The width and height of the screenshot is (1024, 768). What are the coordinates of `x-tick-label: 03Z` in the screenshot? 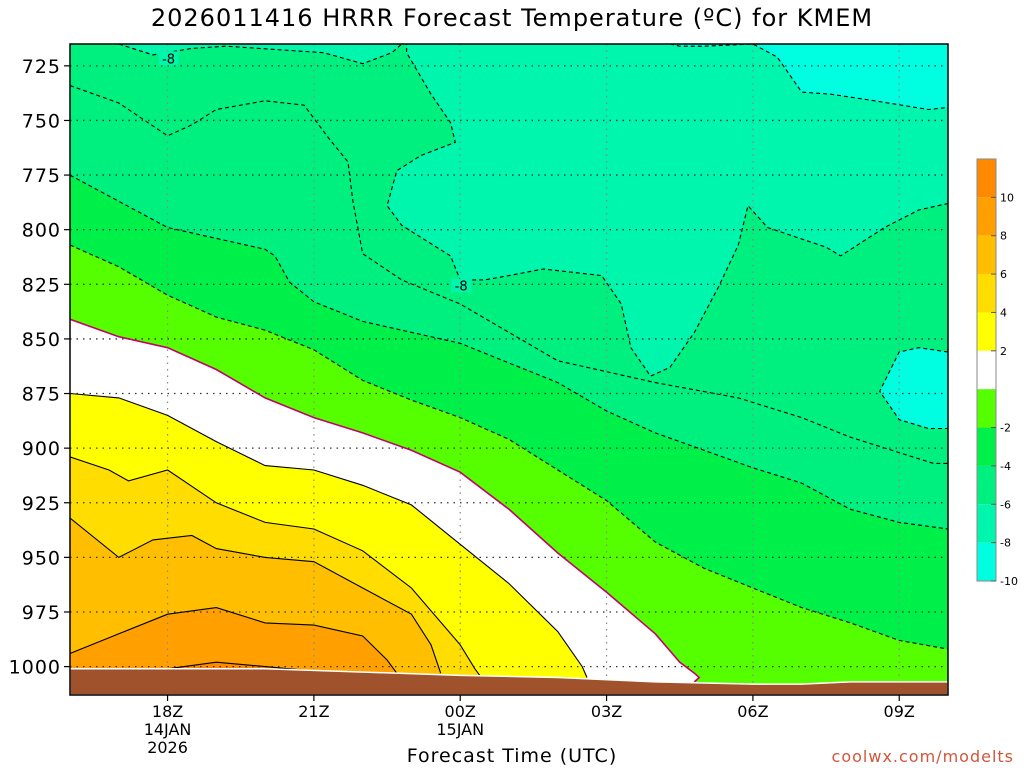 It's located at (606, 711).